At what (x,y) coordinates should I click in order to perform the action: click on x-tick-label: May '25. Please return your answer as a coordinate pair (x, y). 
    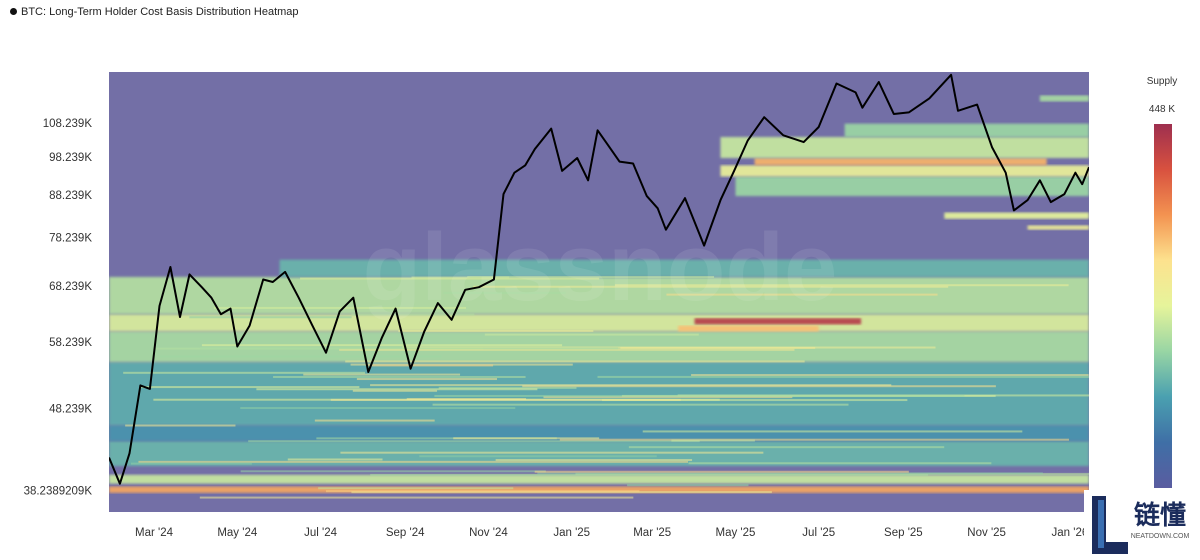
    Looking at the image, I should click on (736, 533).